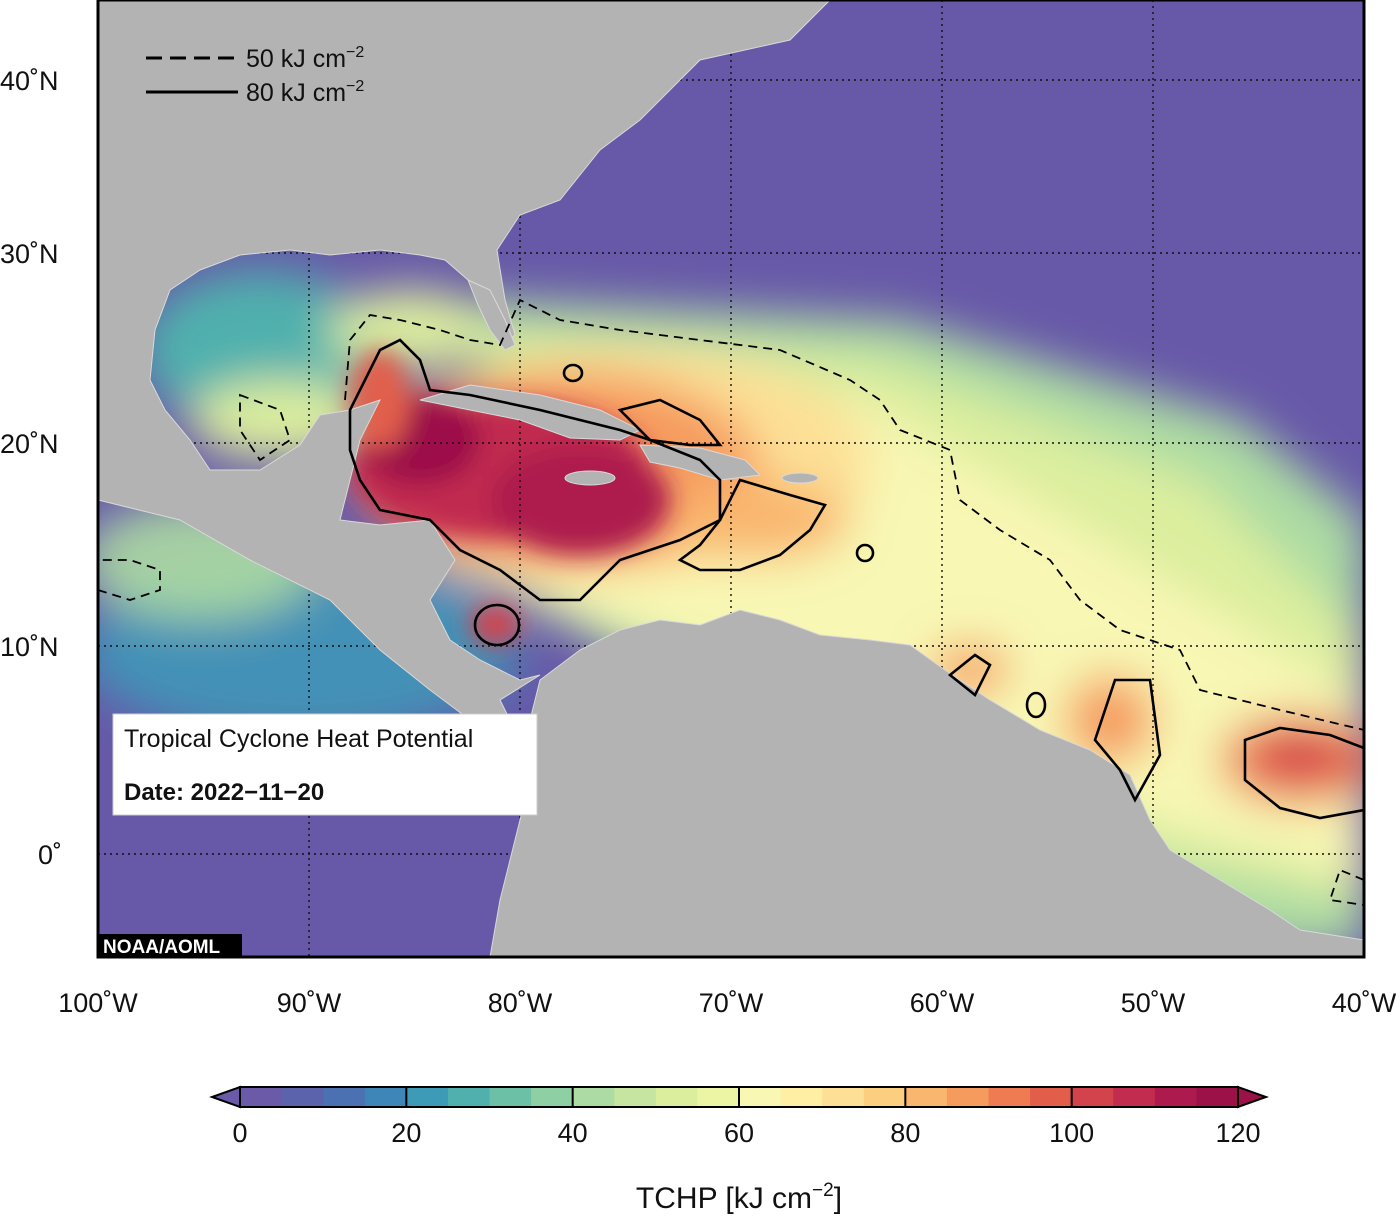  What do you see at coordinates (1237, 1133) in the screenshot?
I see `colorbar-tick-label: 120` at bounding box center [1237, 1133].